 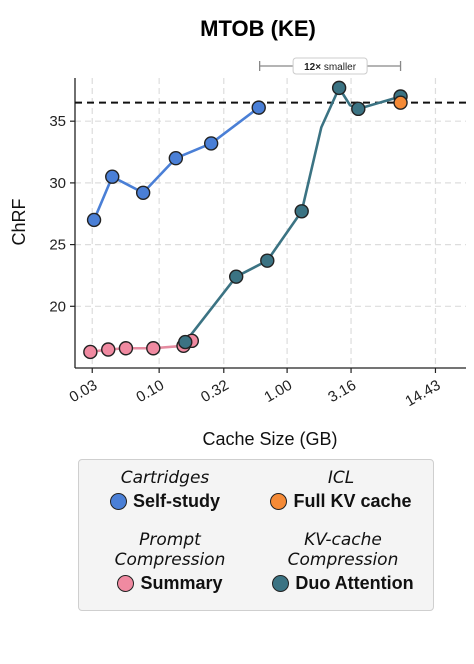 What do you see at coordinates (422, 393) in the screenshot?
I see `x-tick-label: 14.43` at bounding box center [422, 393].